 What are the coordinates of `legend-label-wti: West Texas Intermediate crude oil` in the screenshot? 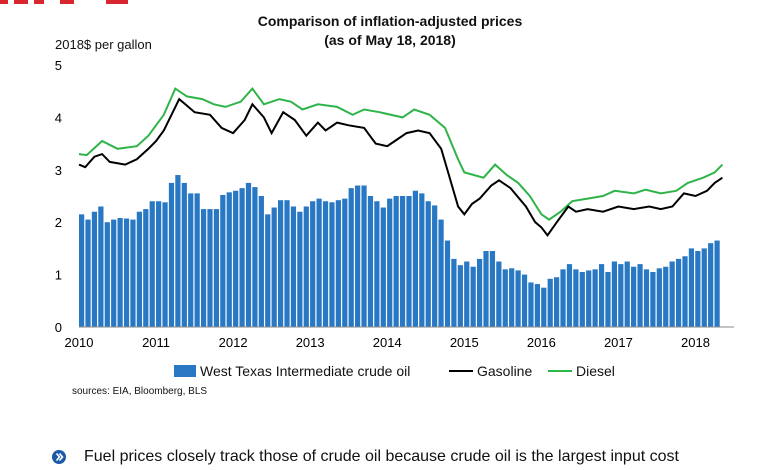 It's located at (305, 371).